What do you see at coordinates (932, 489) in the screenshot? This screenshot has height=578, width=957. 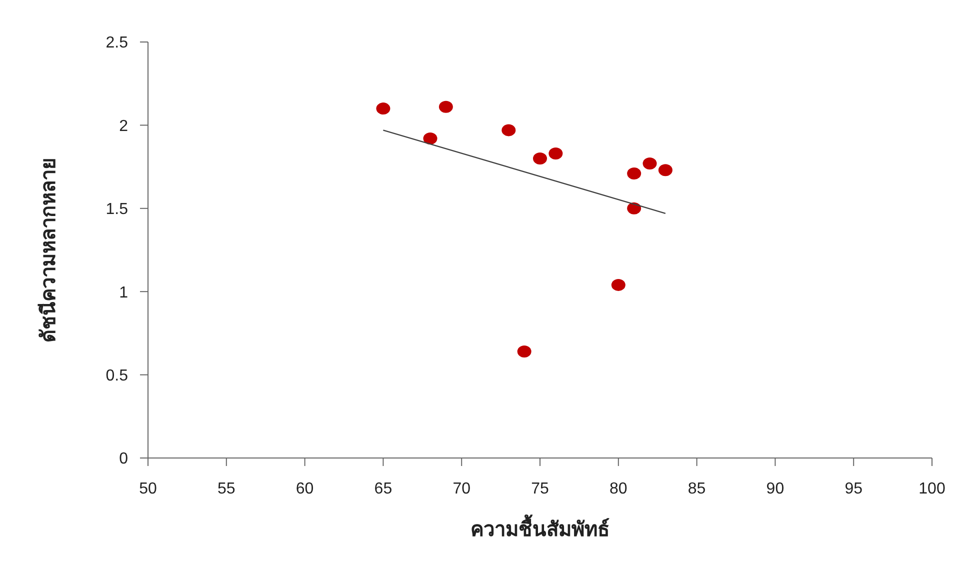 I see `x-tick-label: 100` at bounding box center [932, 489].